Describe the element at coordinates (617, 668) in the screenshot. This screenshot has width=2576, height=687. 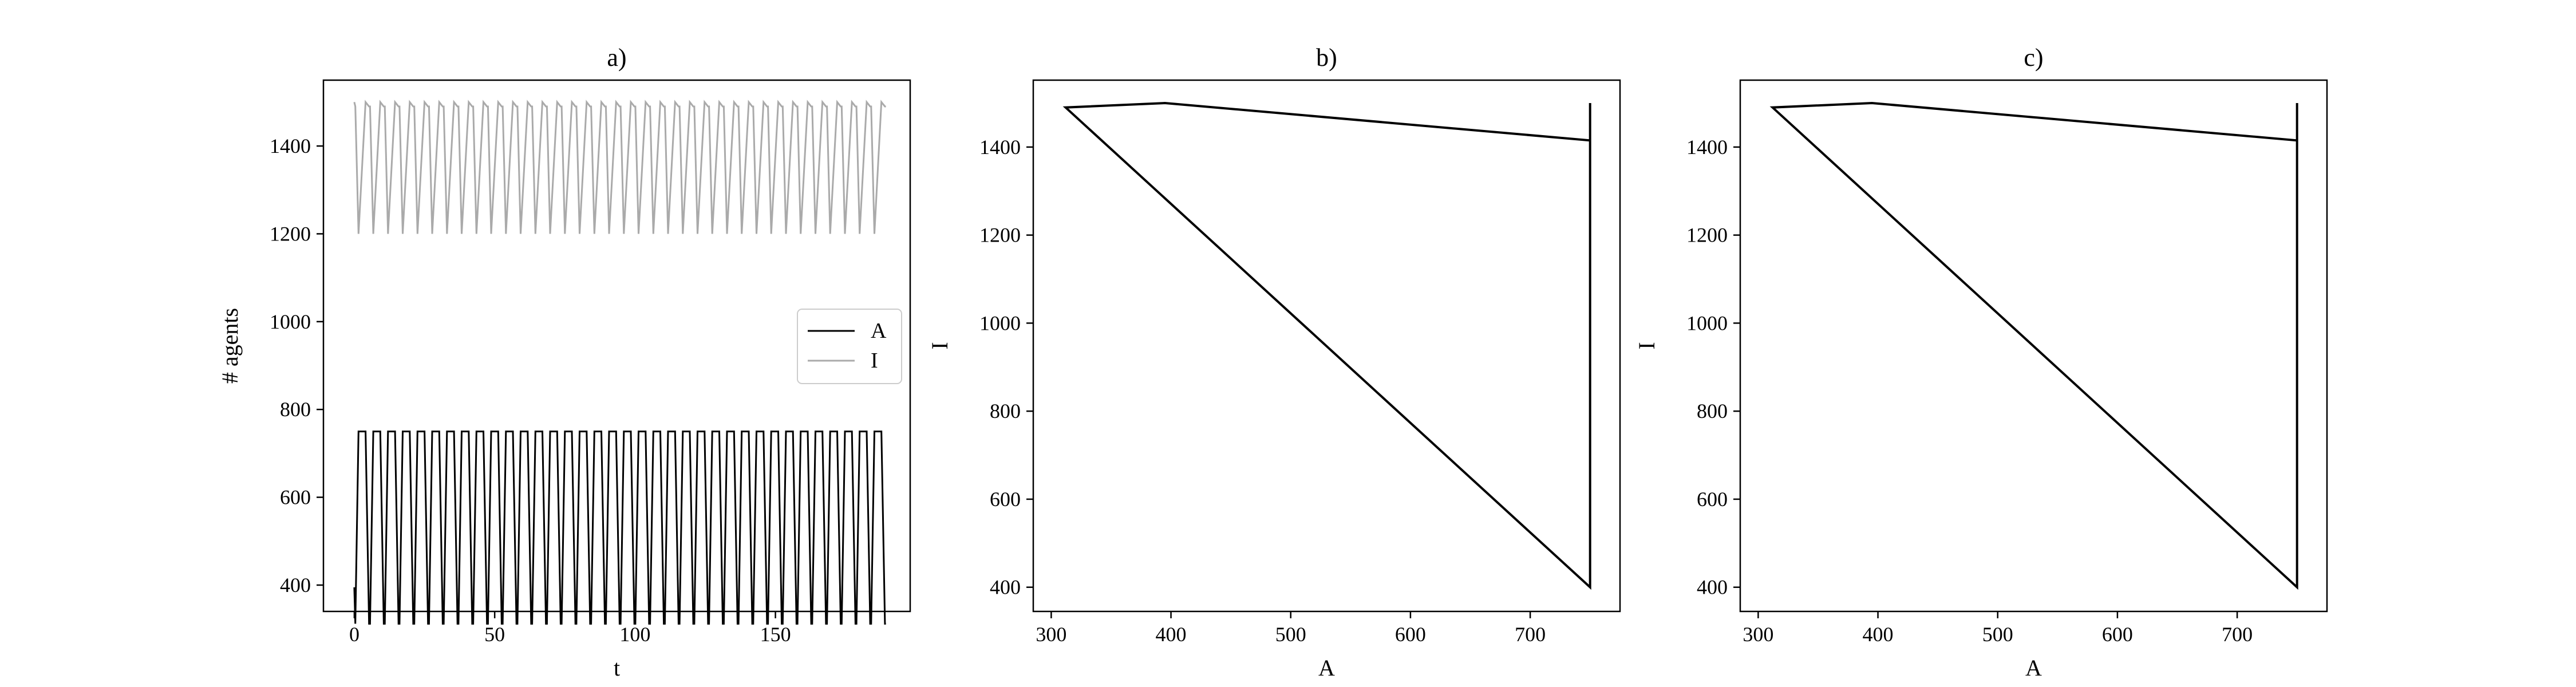
I see `x-axis-label: t` at that location.